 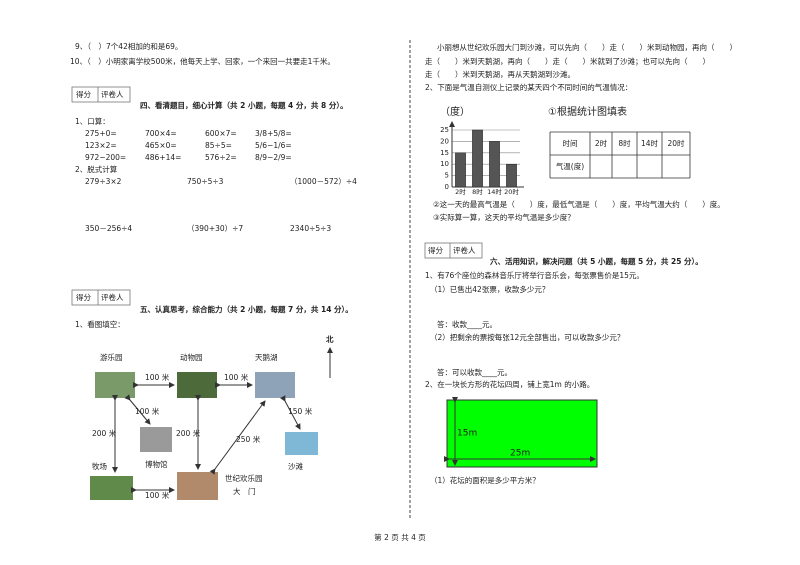 I want to click on question: 1、口算：, so click(x=92, y=121).